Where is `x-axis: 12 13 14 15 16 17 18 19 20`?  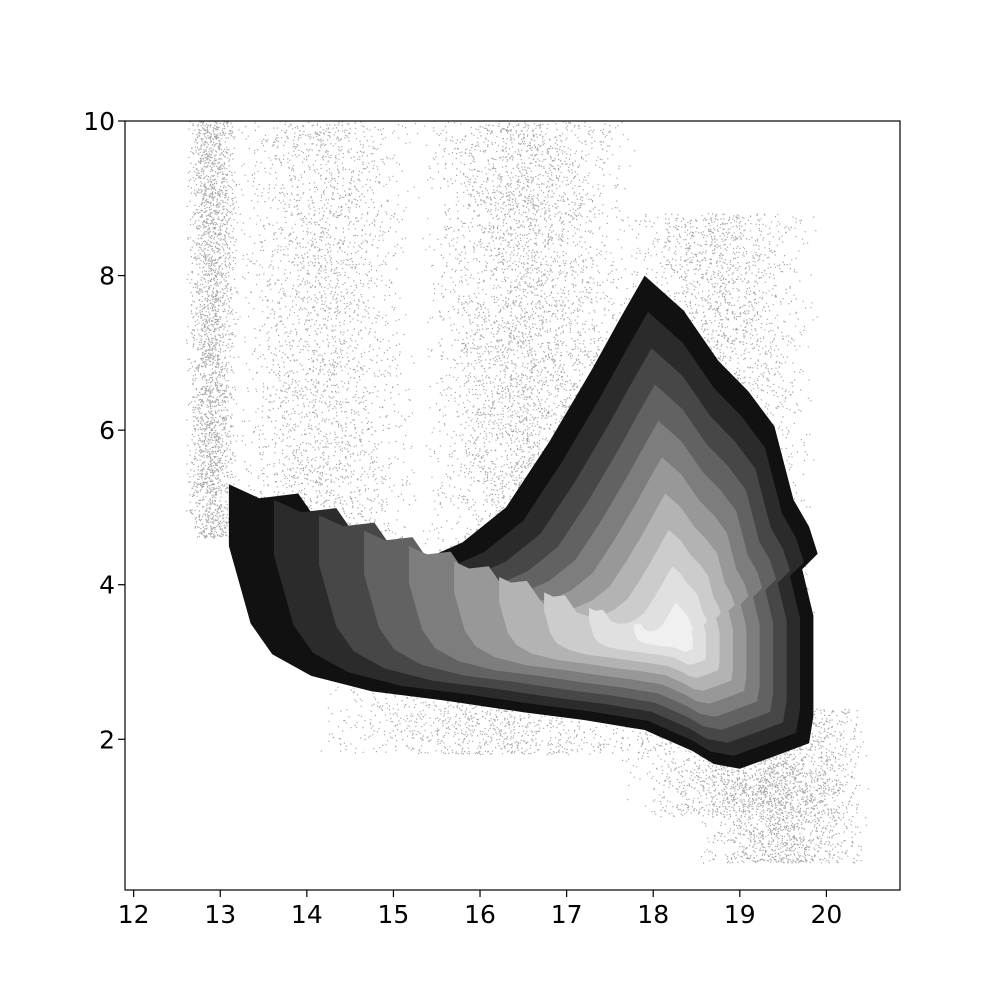 x-axis: 12 13 14 15 16 17 18 19 20 is located at coordinates (480, 909).